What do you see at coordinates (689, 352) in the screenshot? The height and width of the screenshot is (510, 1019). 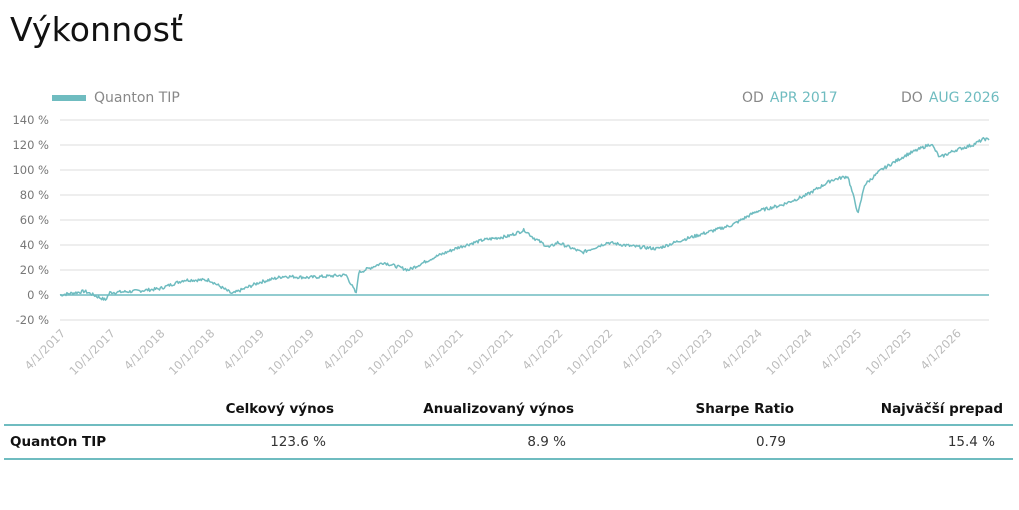 I see `x-tick-label: 10/1/2023` at bounding box center [689, 352].